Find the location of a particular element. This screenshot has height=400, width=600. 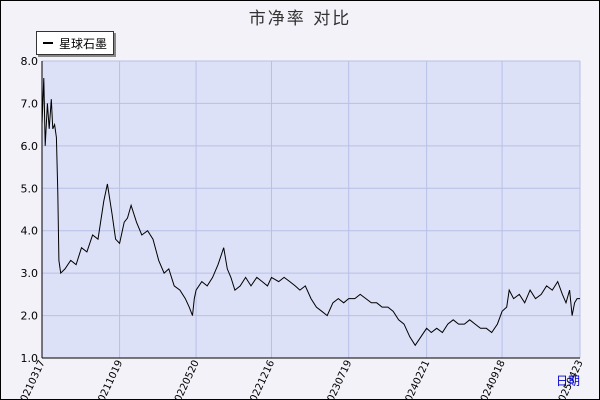

y-tick-label: 8.0 is located at coordinates (30, 61).